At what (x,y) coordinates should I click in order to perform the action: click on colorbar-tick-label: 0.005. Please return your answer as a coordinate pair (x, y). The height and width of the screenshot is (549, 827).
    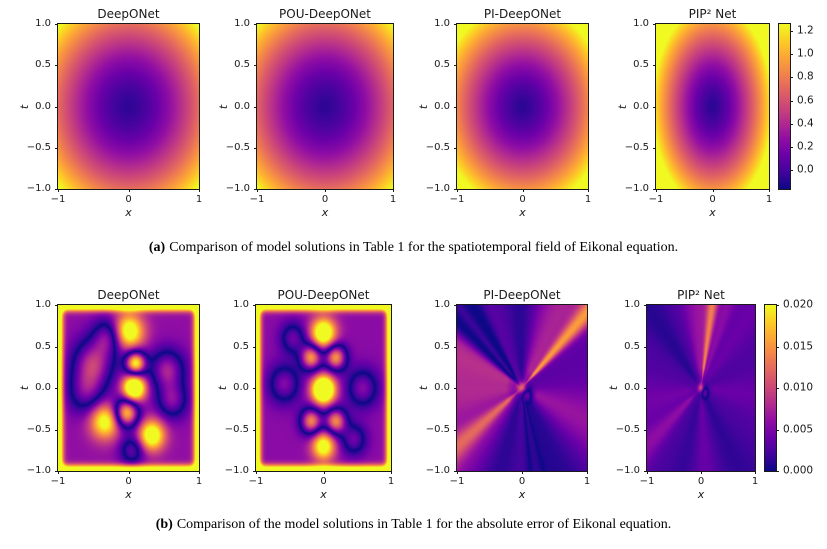
    Looking at the image, I should click on (798, 429).